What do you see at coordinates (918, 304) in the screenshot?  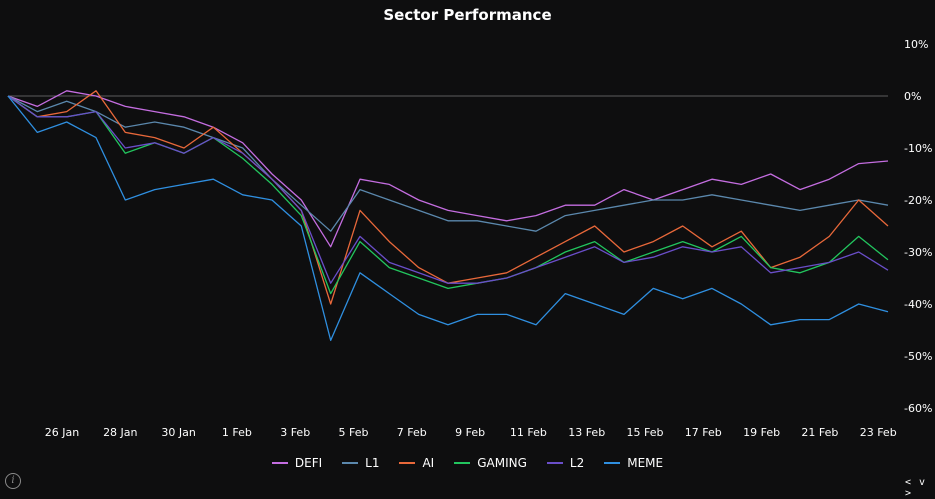 I see `y-tick-label: -40%` at bounding box center [918, 304].